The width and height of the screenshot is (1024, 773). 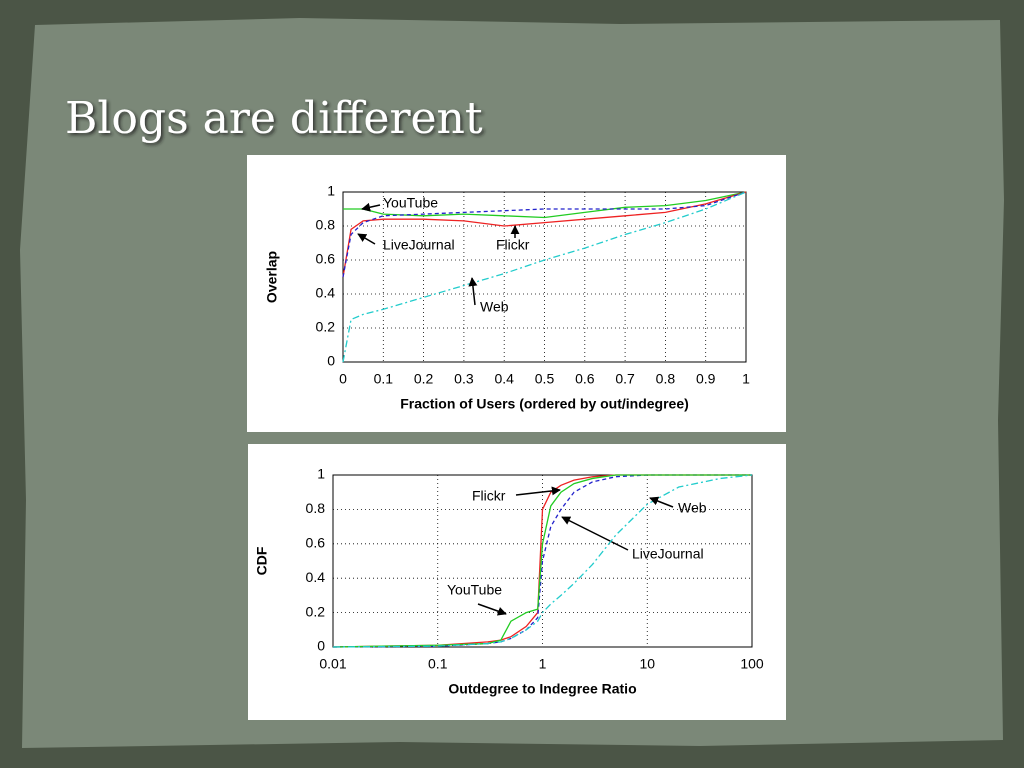 What do you see at coordinates (585, 379) in the screenshot?
I see `x-tick-label: 0.6` at bounding box center [585, 379].